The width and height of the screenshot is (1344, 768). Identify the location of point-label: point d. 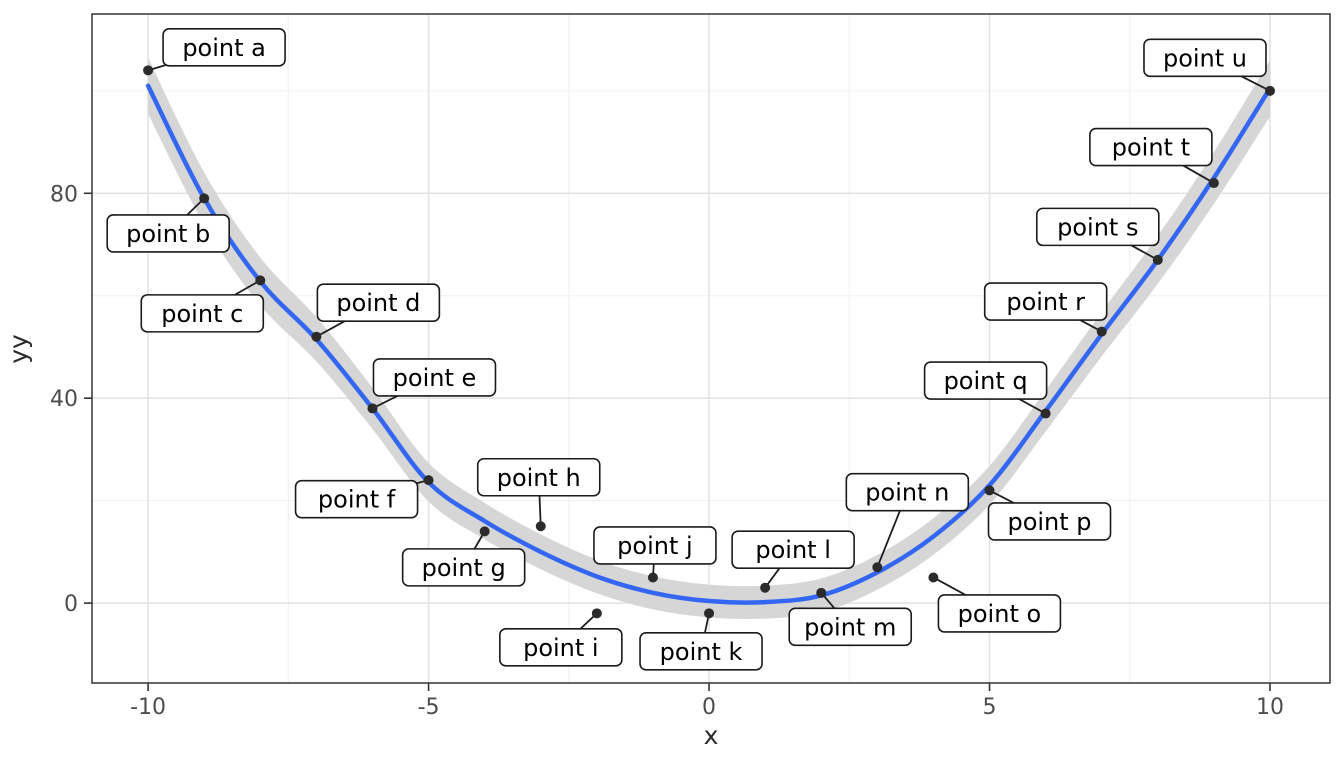
(378, 303).